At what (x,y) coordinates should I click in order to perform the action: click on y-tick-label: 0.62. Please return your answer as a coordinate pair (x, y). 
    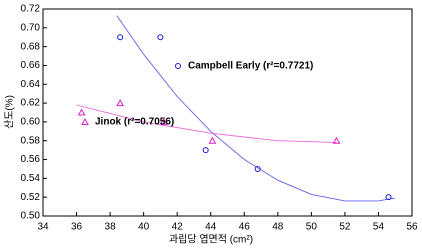
    Looking at the image, I should click on (31, 103).